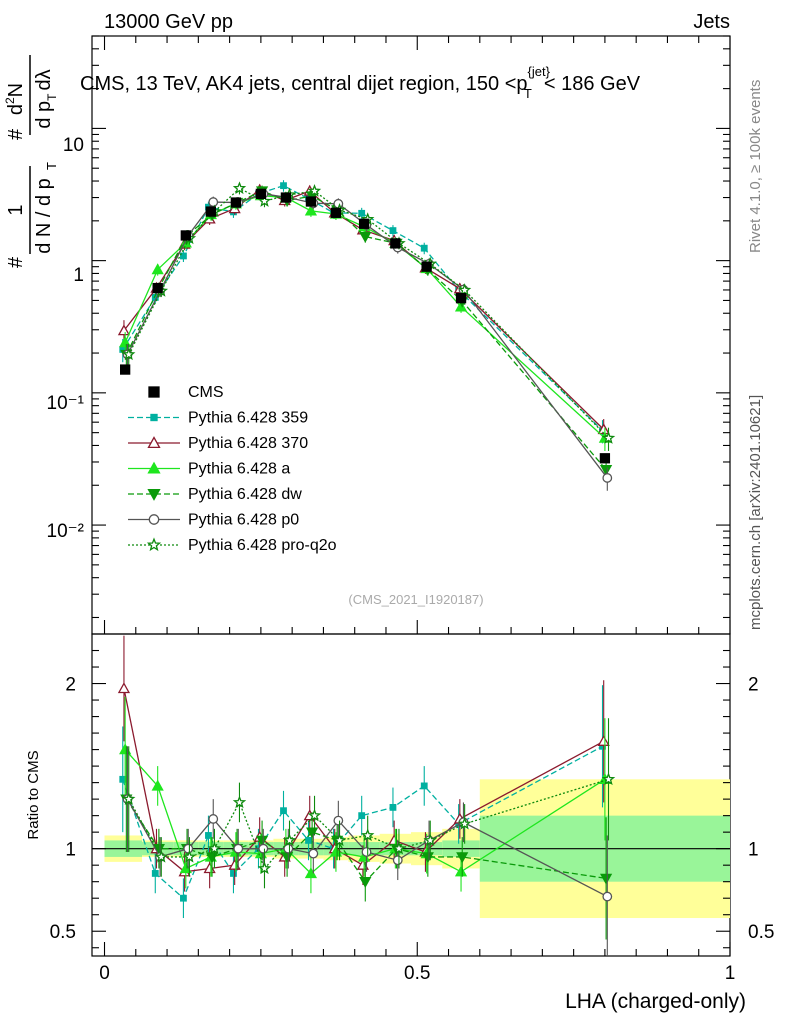 The height and width of the screenshot is (1024, 786). I want to click on y-label-fraction-2-sup: 2, so click(10, 100).